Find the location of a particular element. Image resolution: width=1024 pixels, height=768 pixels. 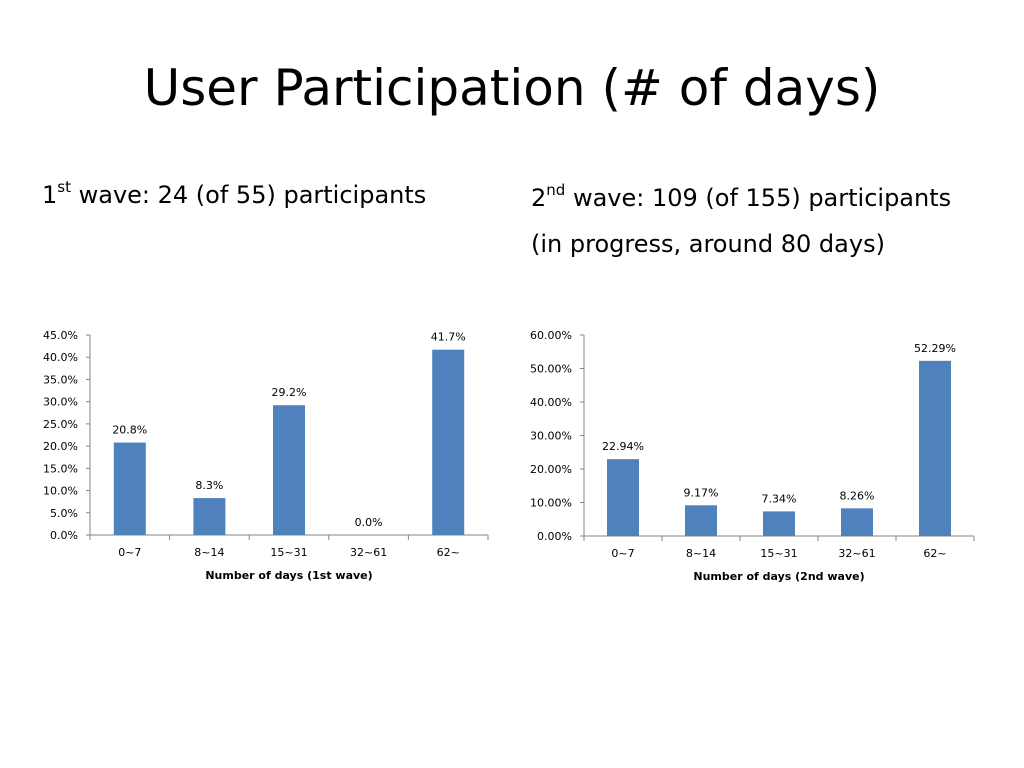

wave2-y-tick-label: 40.00% is located at coordinates (551, 402).